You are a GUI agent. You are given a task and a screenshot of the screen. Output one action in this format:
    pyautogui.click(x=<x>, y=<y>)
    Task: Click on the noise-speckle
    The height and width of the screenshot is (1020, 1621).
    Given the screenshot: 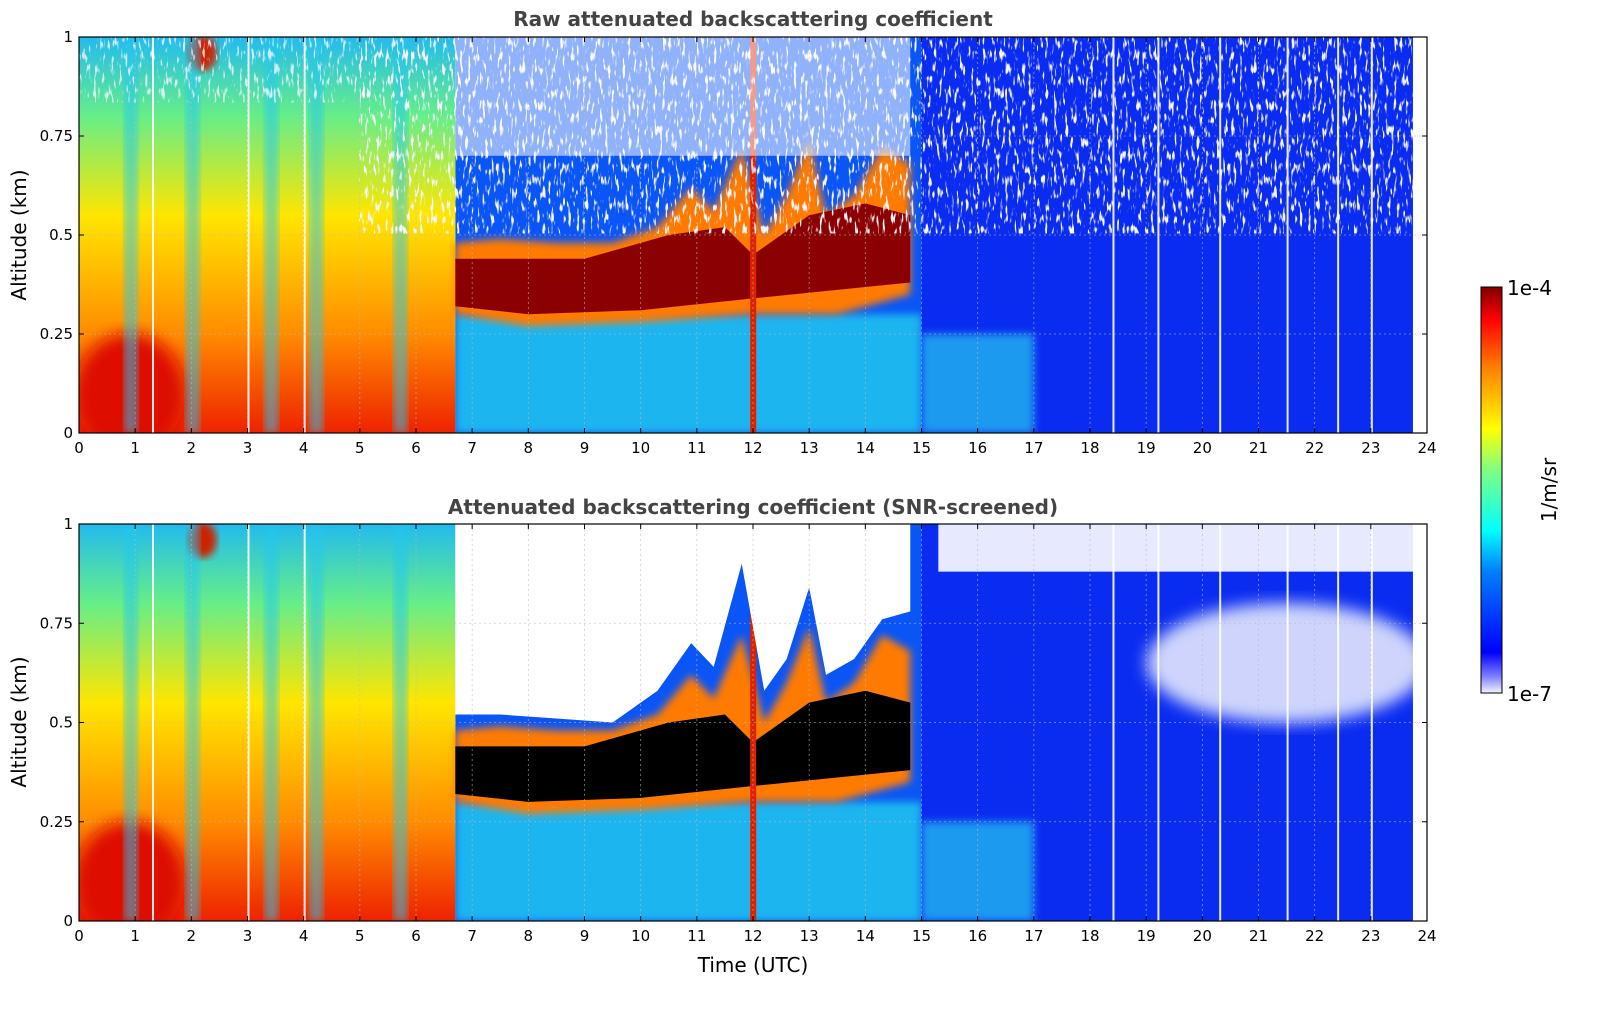 What is the action you would take?
    pyautogui.click(x=267, y=67)
    